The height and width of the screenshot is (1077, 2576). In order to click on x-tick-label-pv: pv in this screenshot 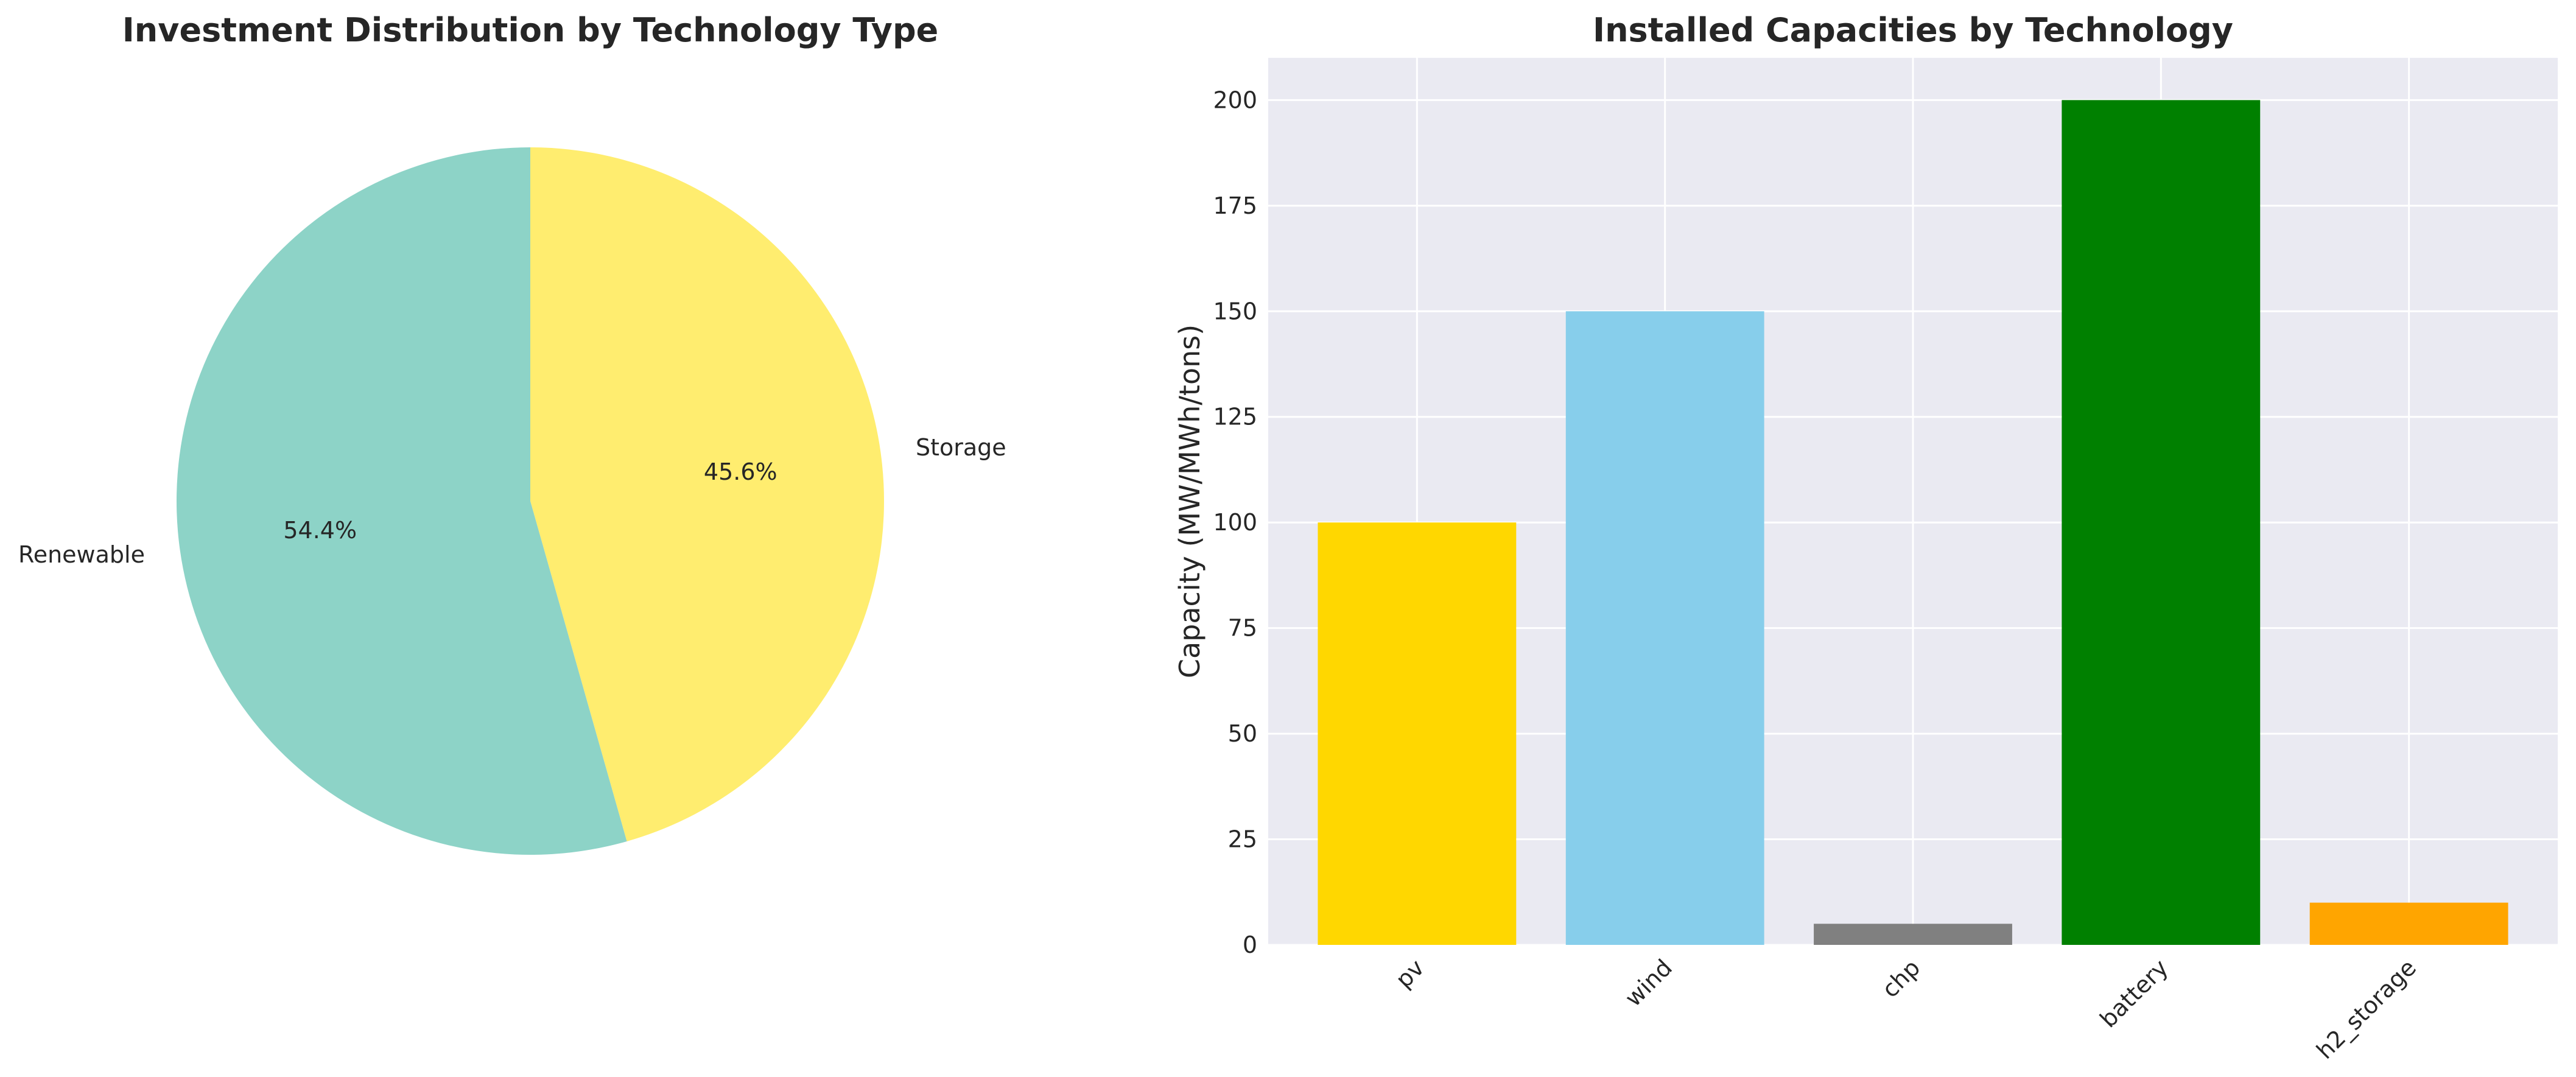, I will do `click(1410, 973)`.